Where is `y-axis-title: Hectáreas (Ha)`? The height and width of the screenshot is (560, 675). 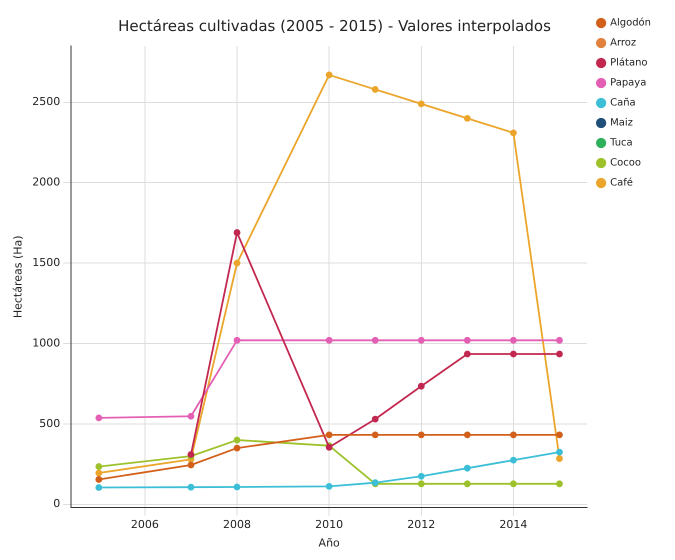 y-axis-title: Hectáreas (Ha) is located at coordinates (17, 276).